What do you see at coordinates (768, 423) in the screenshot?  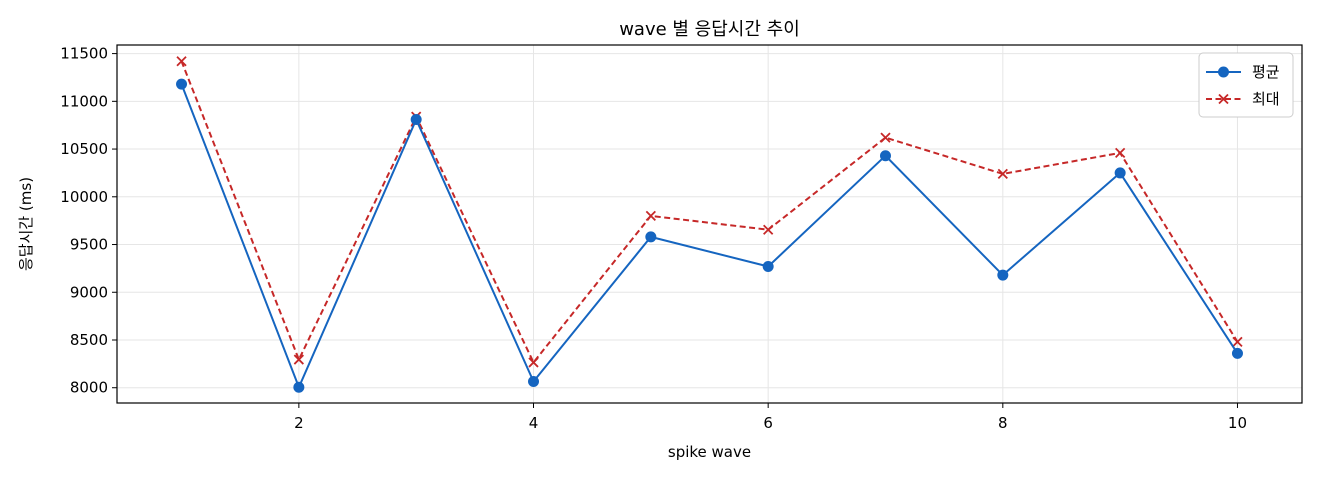 I see `x-tick-label: 6` at bounding box center [768, 423].